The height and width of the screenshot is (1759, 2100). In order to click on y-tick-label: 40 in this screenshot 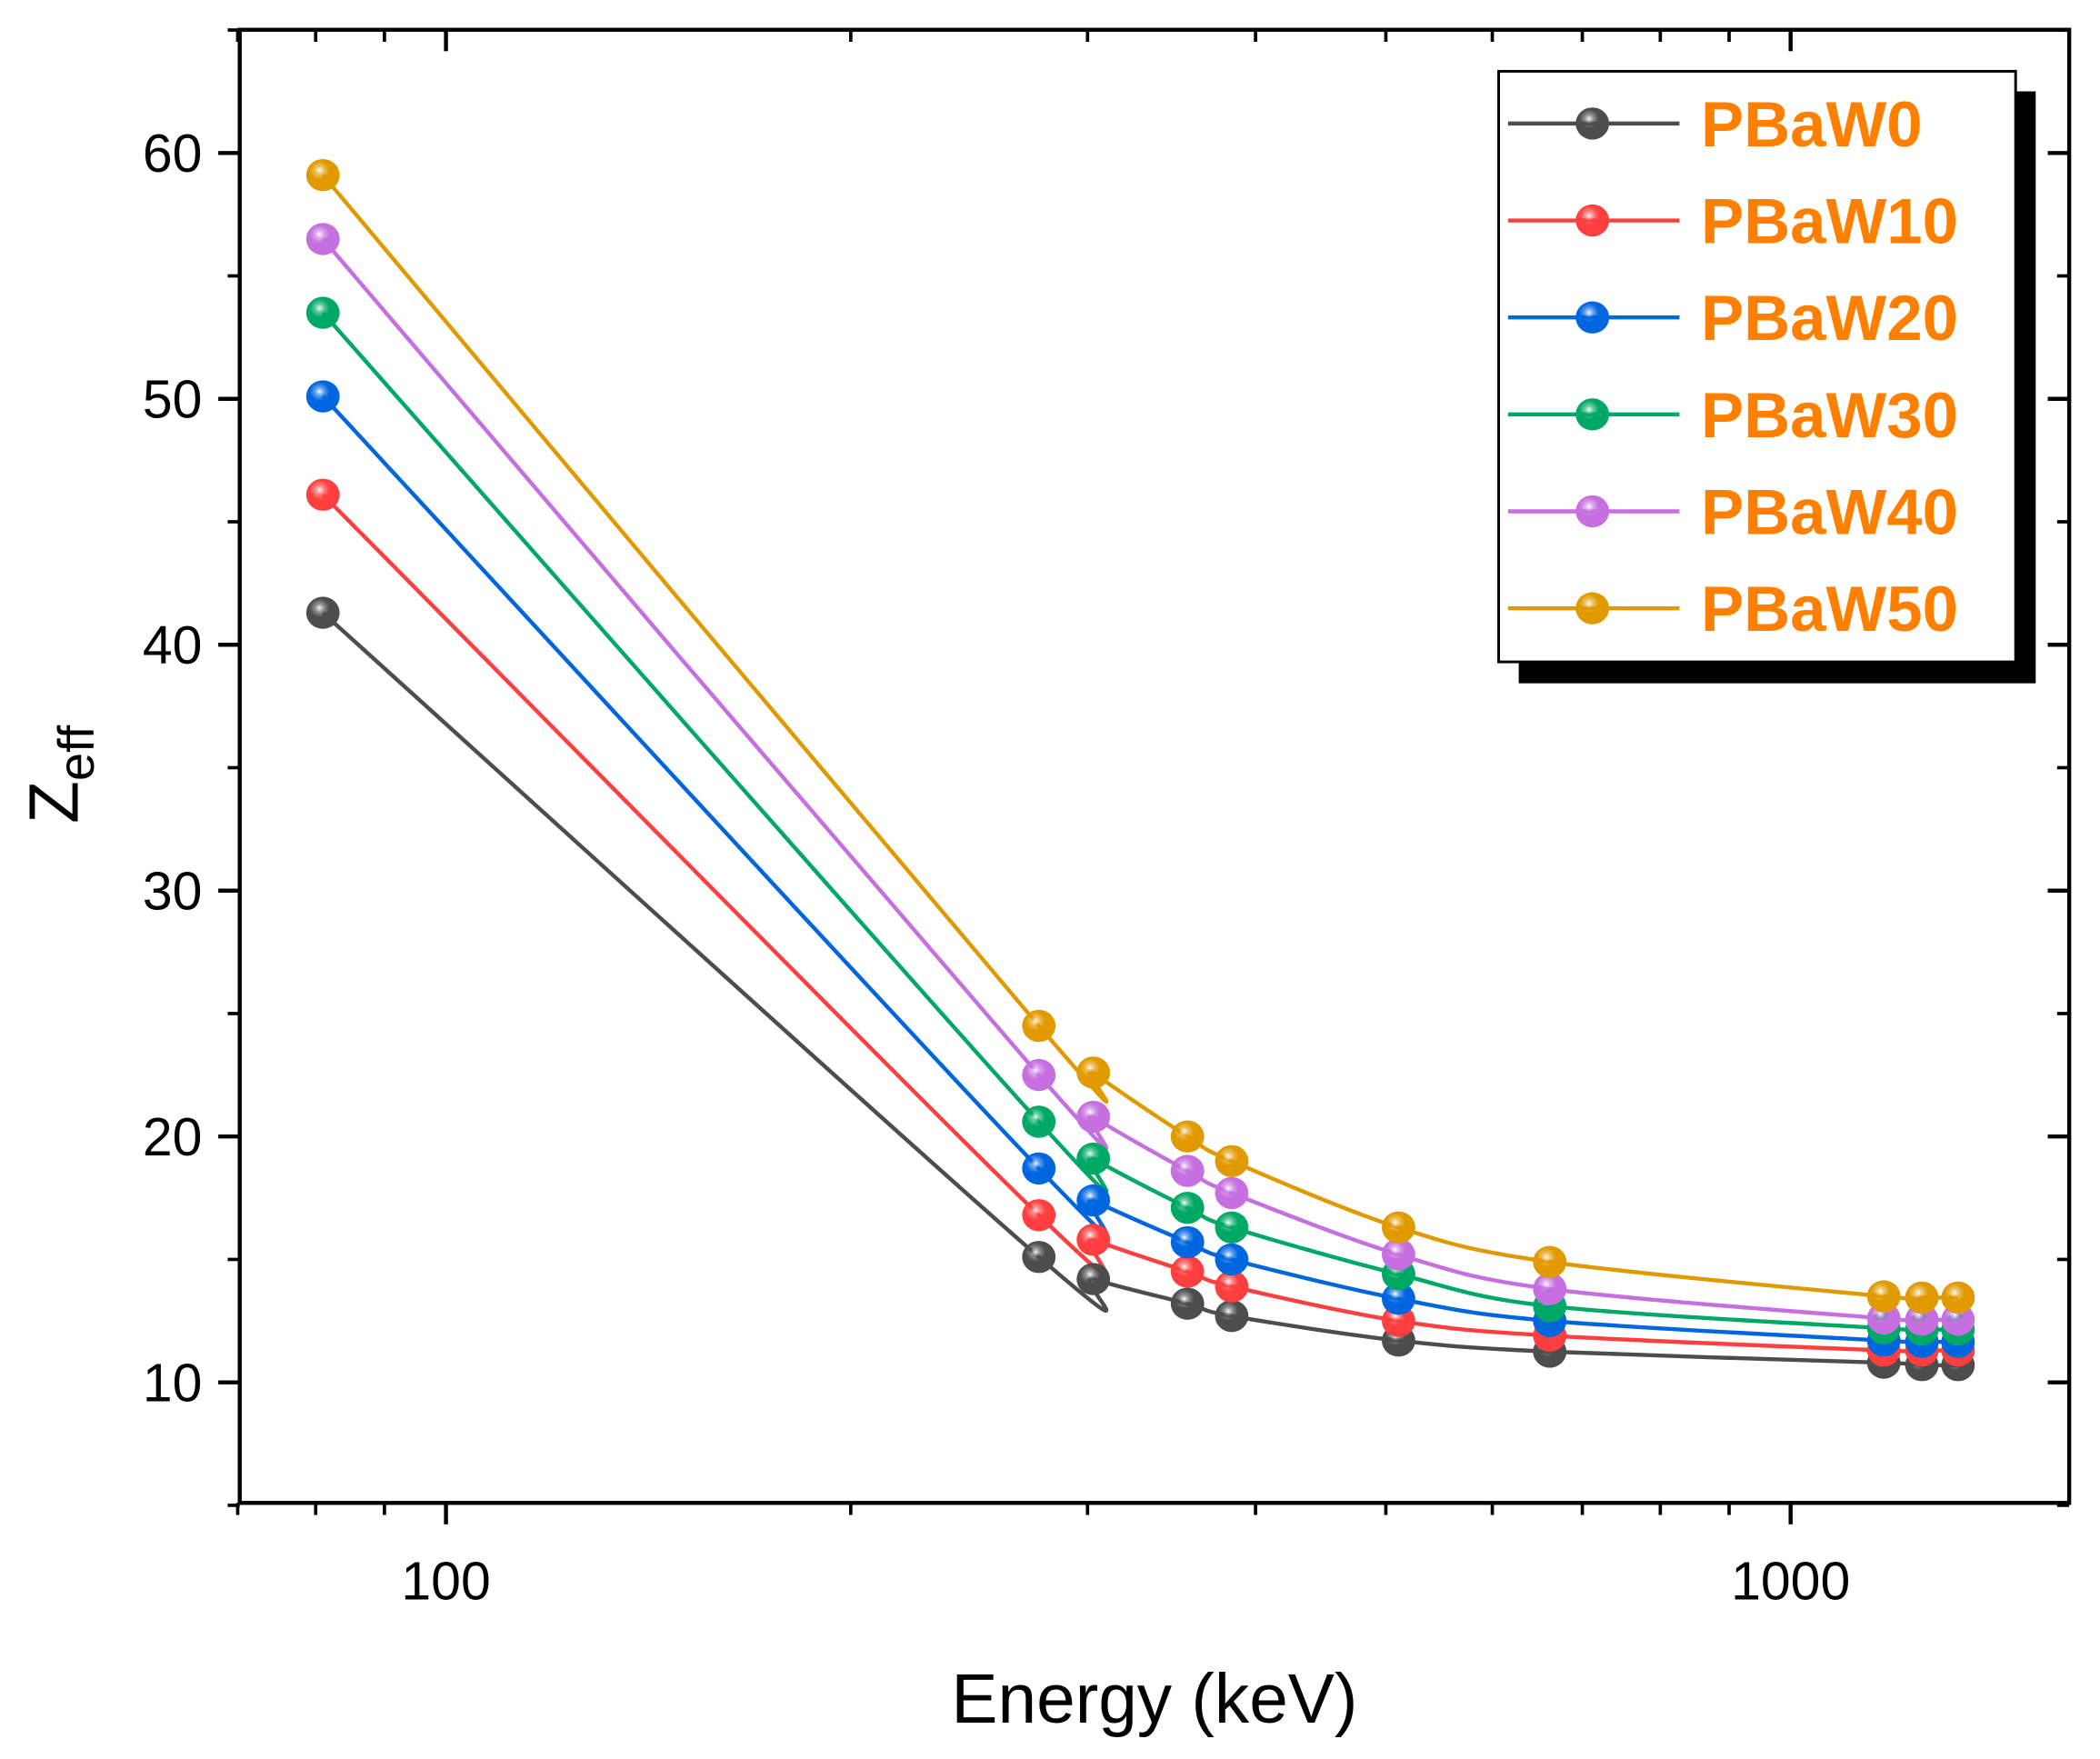, I will do `click(173, 645)`.